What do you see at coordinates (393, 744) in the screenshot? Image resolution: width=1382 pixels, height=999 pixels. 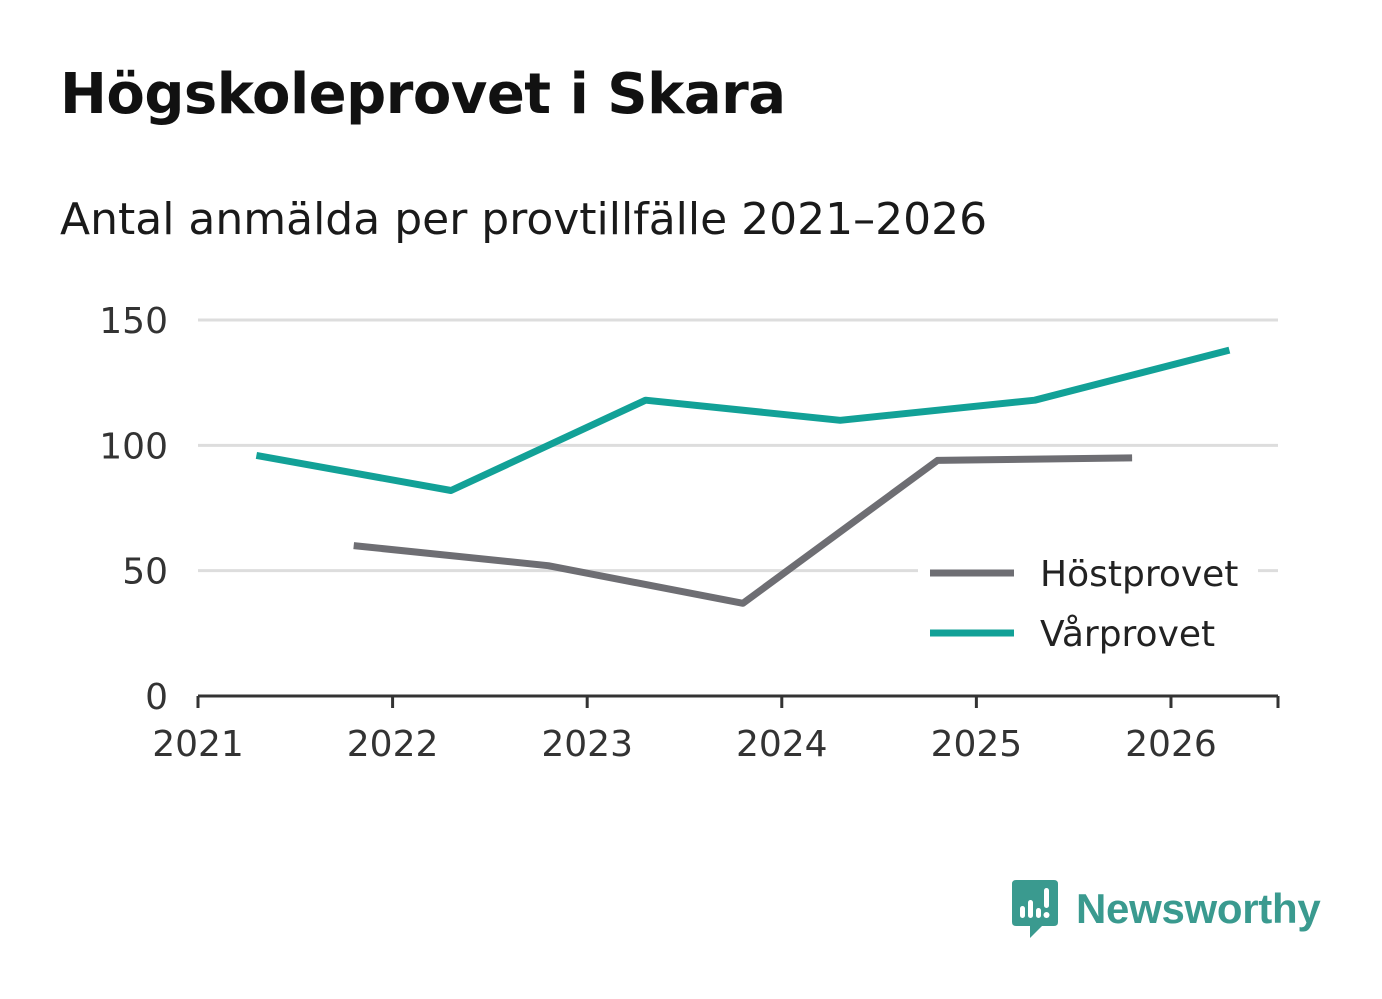 I see `x-tick-label: 2022` at bounding box center [393, 744].